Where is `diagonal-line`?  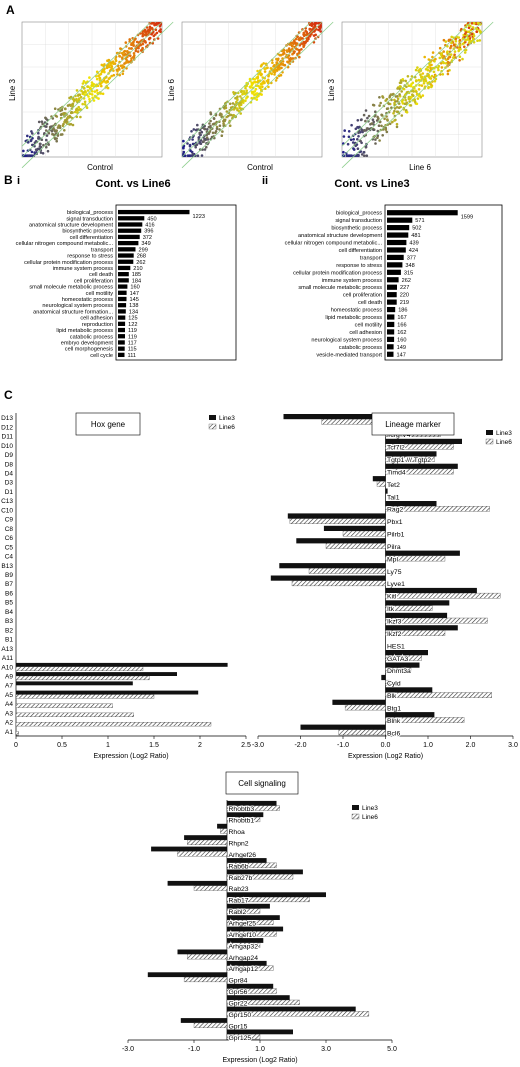 diagonal-line is located at coordinates (252, 89).